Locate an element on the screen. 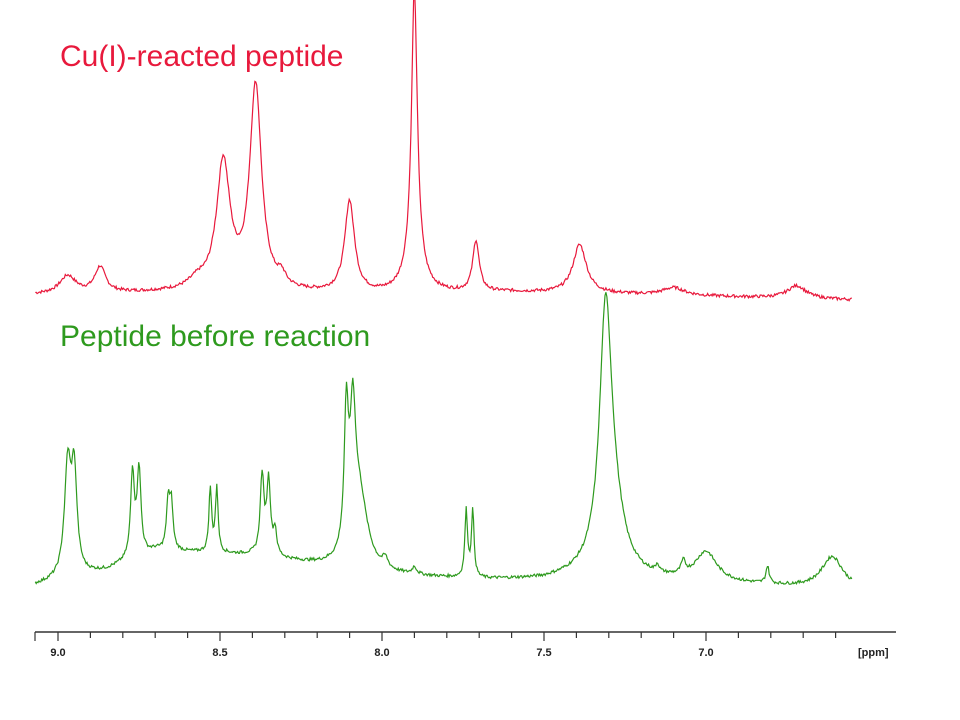  axis-ticks: 9.0 8.5 8.0 7.5 7.0 is located at coordinates (435, 645).